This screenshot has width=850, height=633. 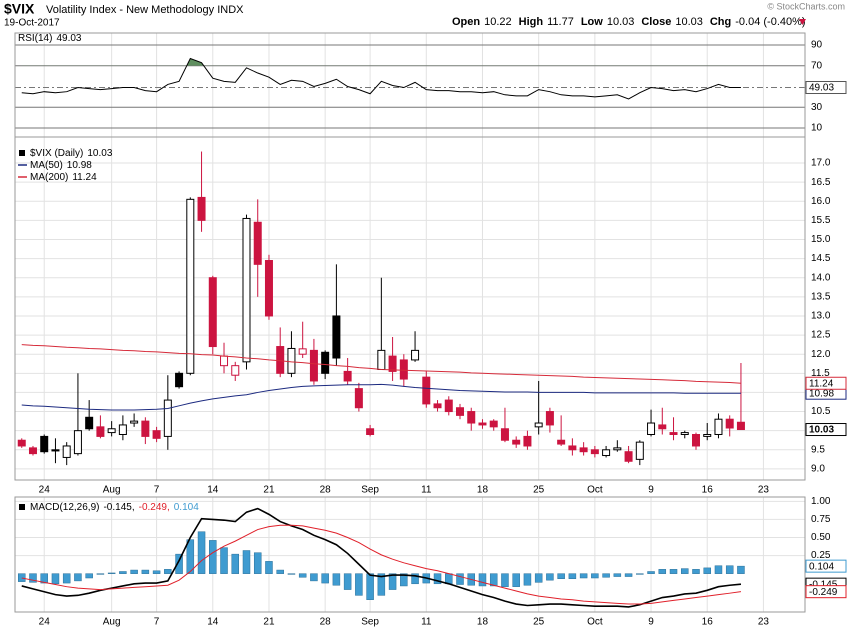 What do you see at coordinates (821, 555) in the screenshot?
I see `y-tick-label: 0.25` at bounding box center [821, 555].